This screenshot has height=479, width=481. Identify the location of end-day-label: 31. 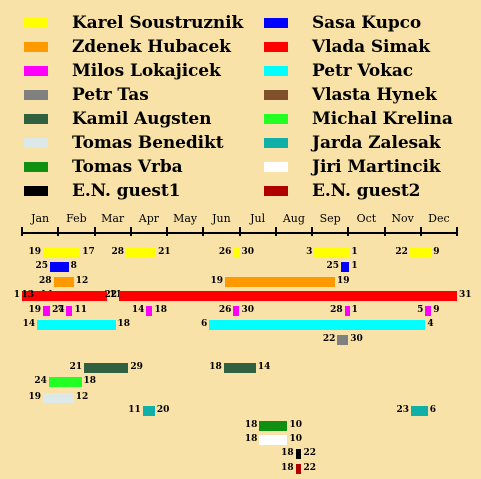
(465, 295).